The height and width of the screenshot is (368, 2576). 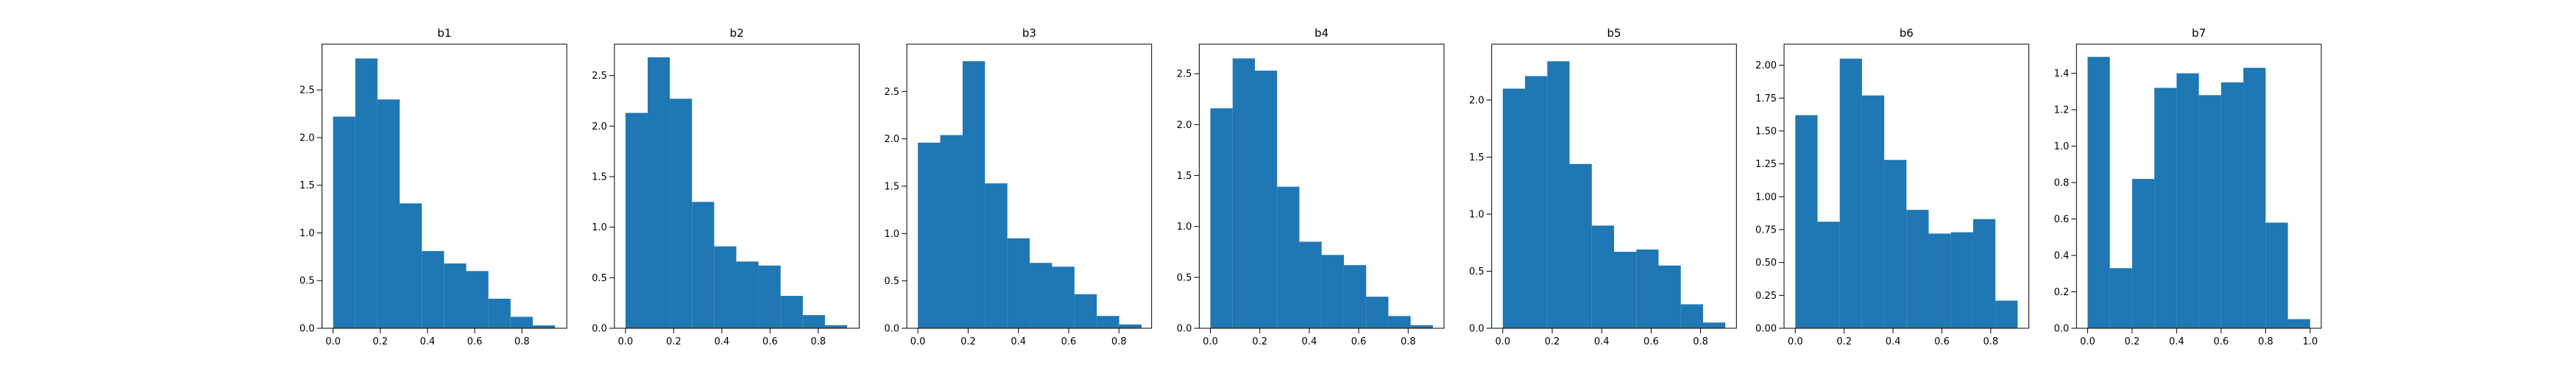 I want to click on y-tick-label: 0.50, so click(x=1766, y=263).